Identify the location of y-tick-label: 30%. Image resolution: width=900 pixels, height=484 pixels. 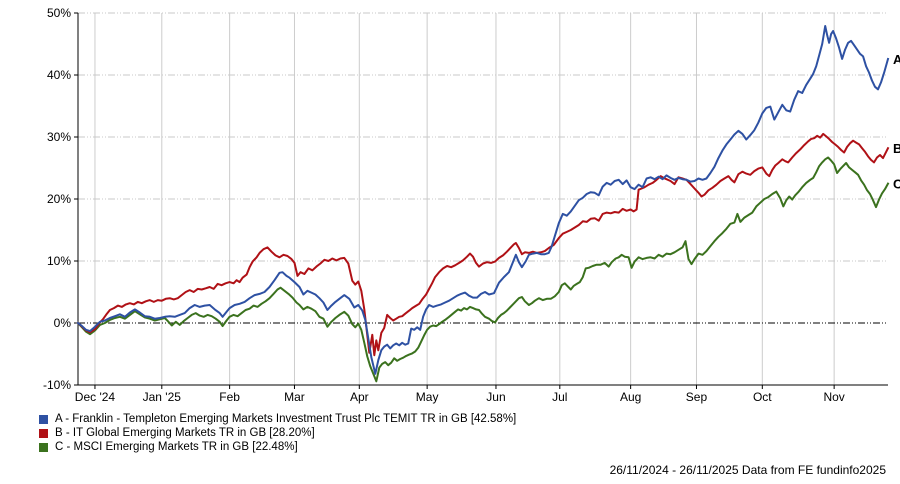
(59, 137).